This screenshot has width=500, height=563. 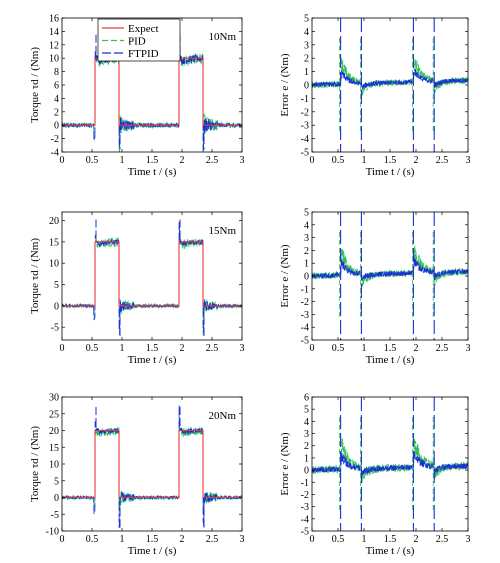 I want to click on legend-label-pid: PID, so click(x=137, y=42).